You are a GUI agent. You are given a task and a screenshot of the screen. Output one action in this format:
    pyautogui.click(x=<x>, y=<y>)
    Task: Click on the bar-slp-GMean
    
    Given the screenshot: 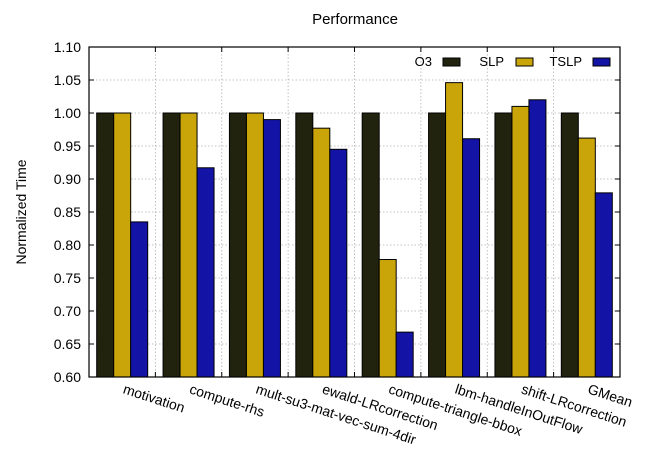 What is the action you would take?
    pyautogui.click(x=586, y=257)
    